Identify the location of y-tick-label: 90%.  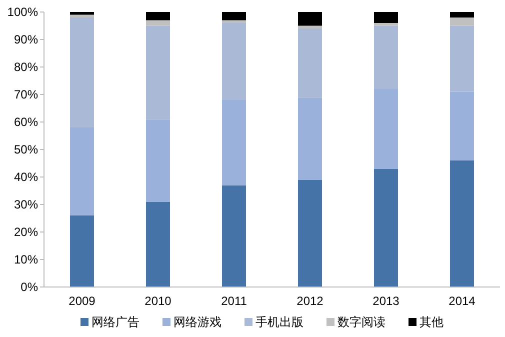
(26, 39).